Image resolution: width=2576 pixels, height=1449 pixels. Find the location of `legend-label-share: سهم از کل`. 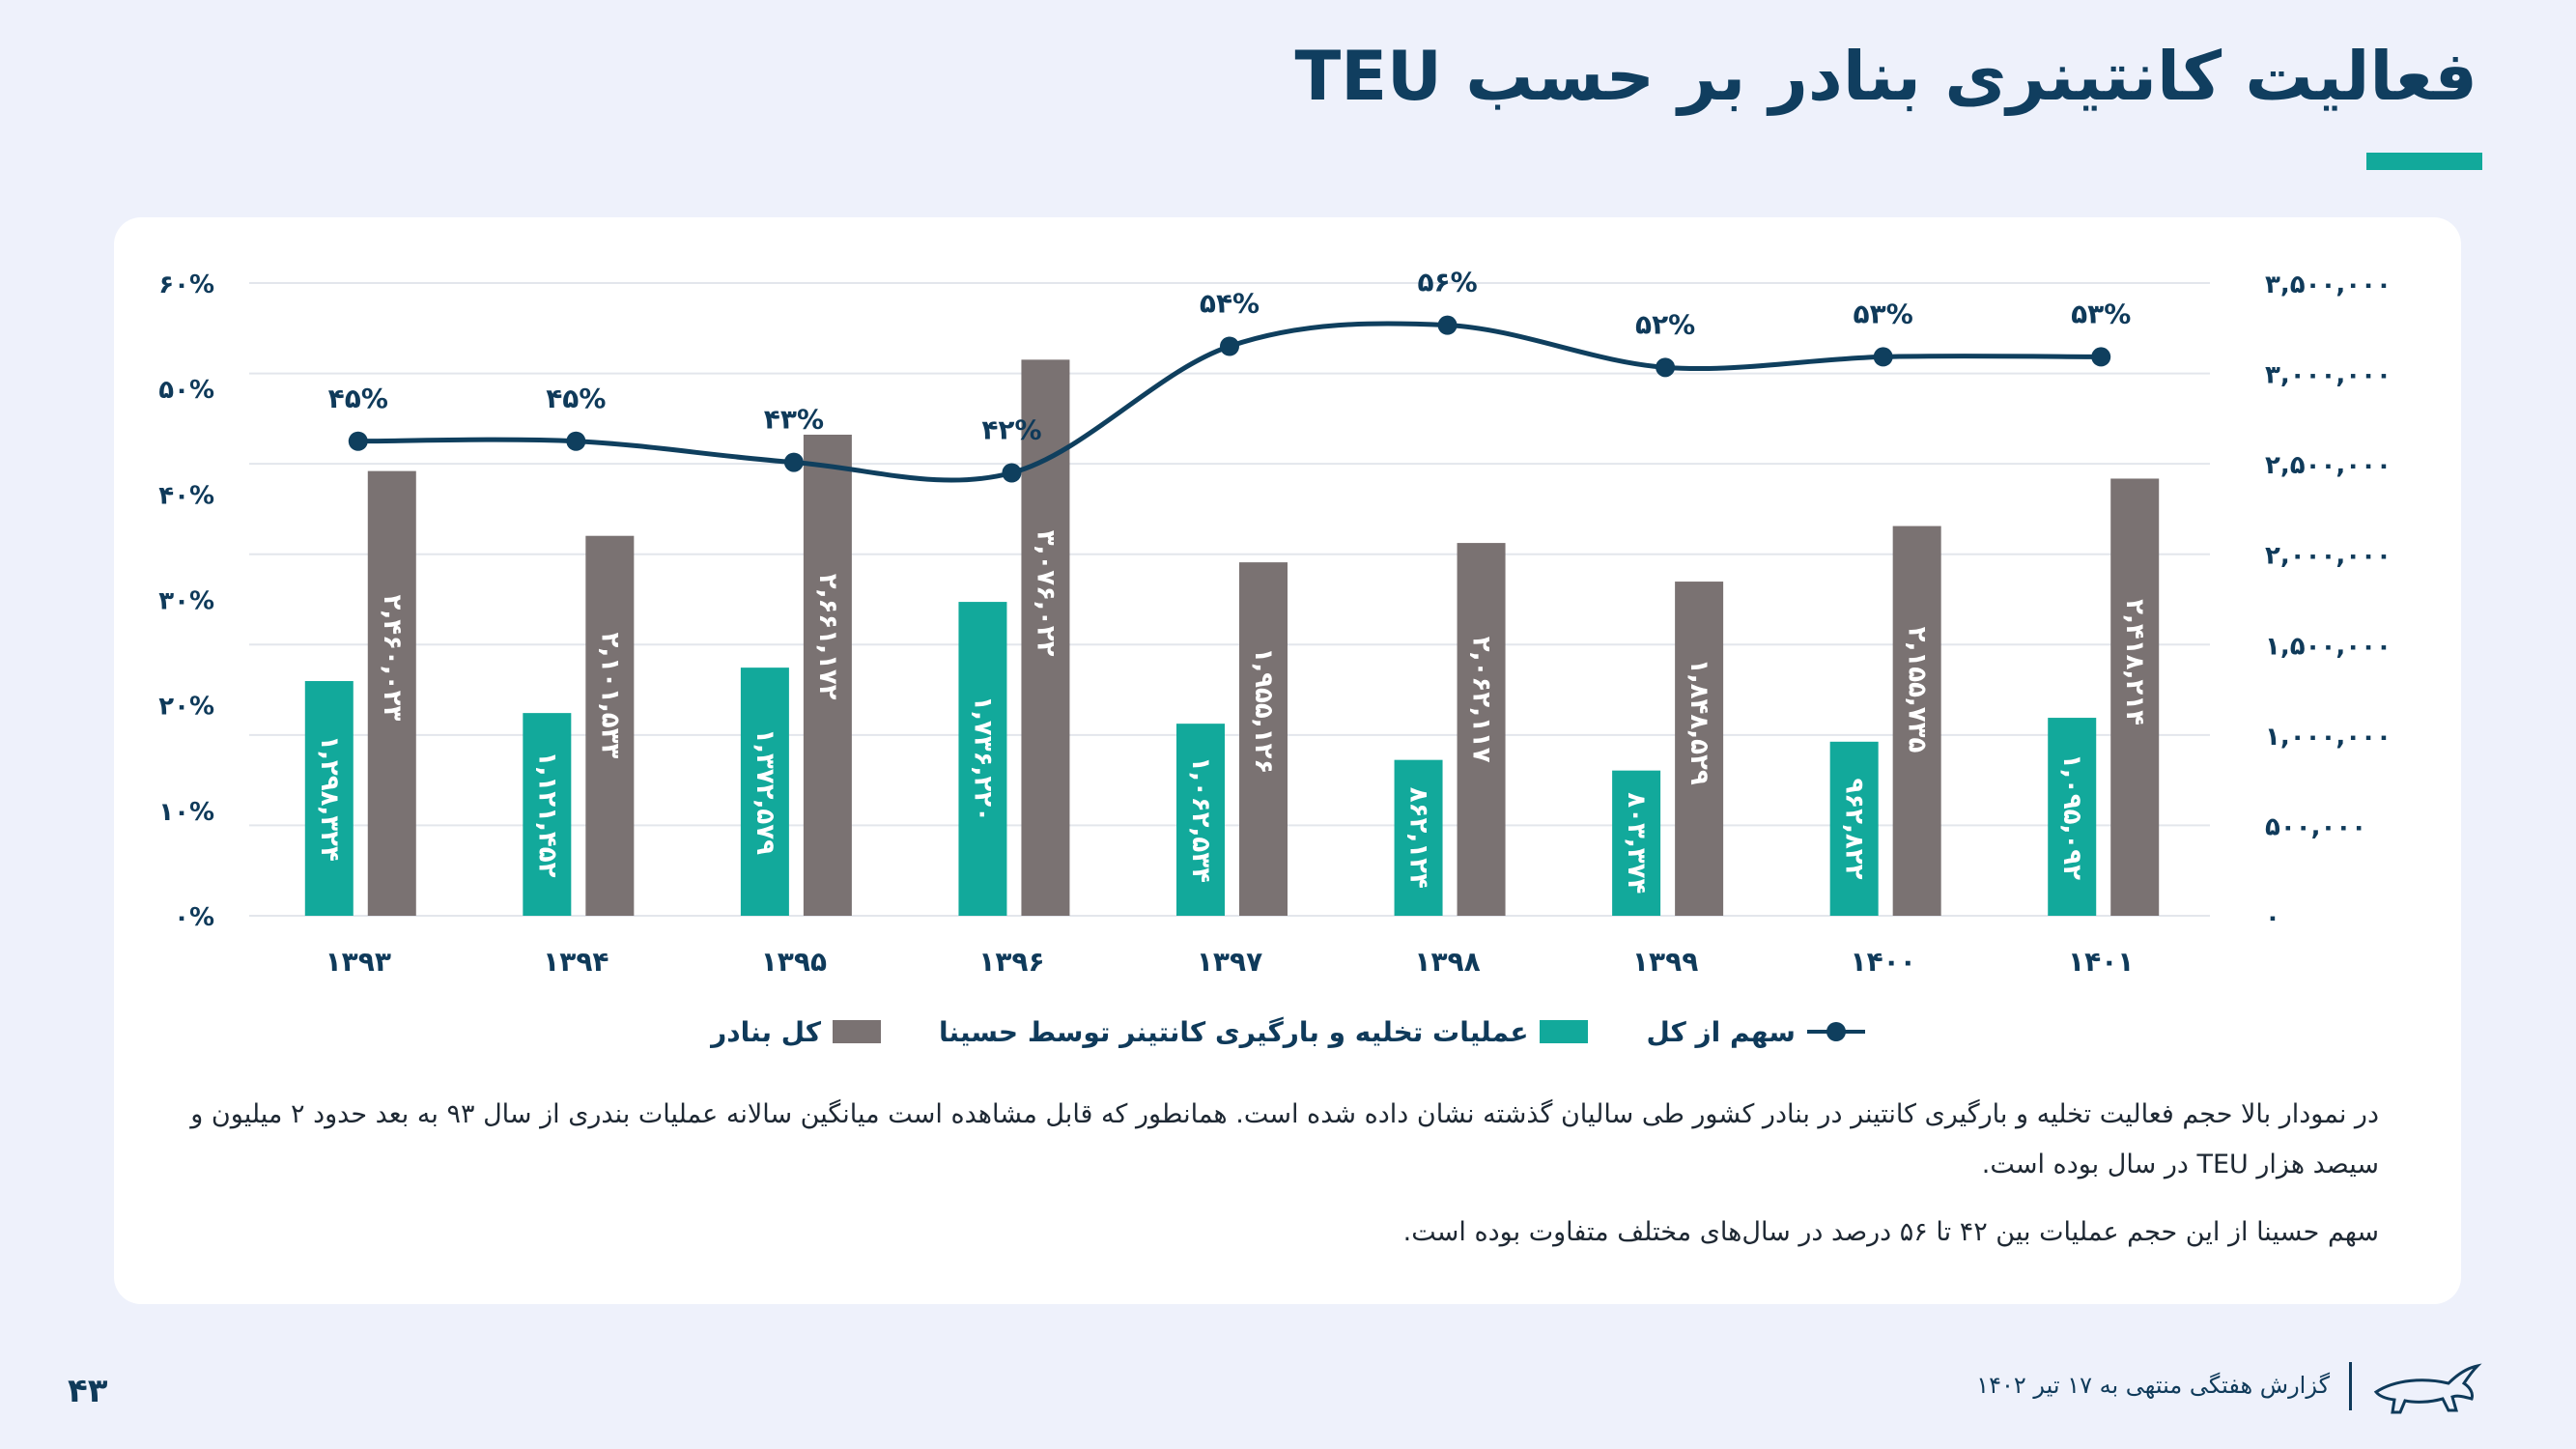

legend-label-share: سهم از کل is located at coordinates (1721, 1031).